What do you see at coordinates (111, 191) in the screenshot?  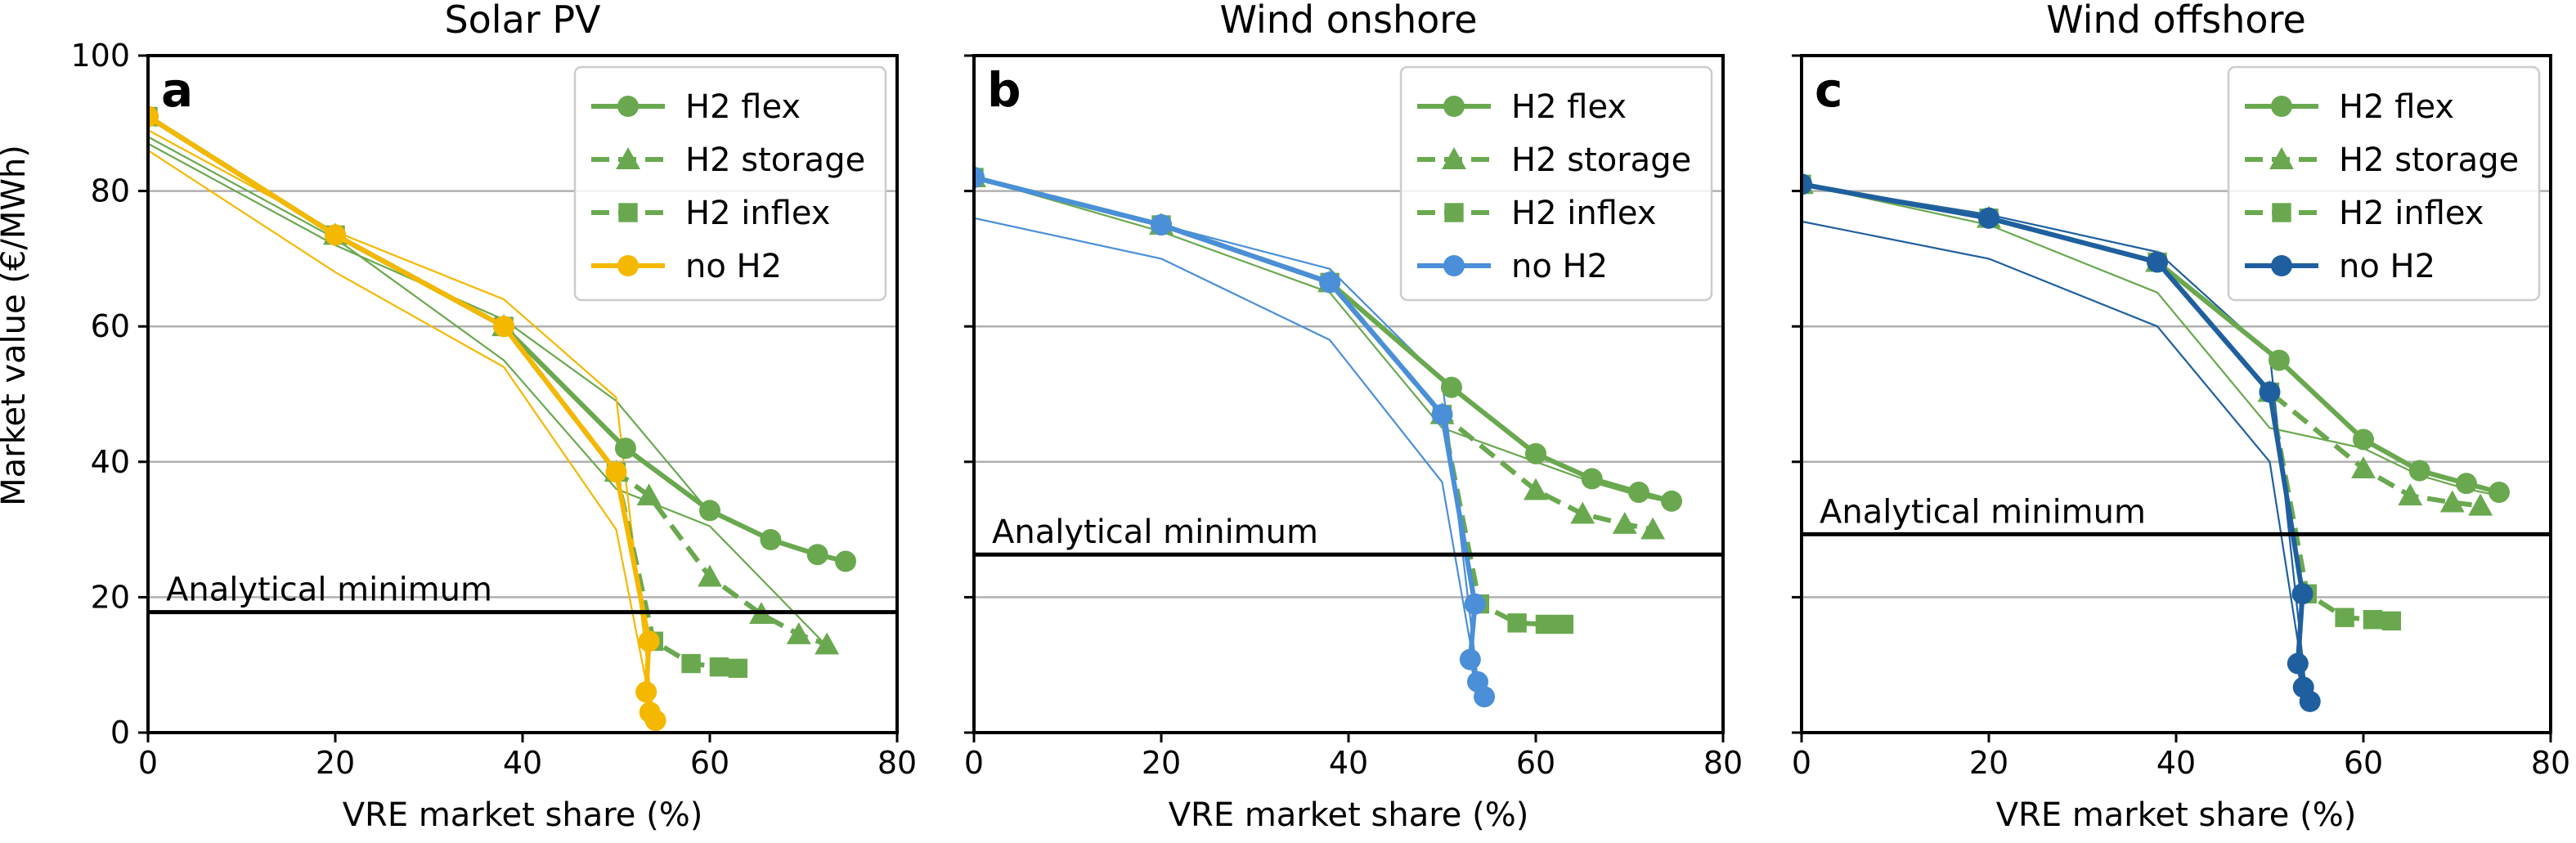 I see `y-tick-label: 80` at bounding box center [111, 191].